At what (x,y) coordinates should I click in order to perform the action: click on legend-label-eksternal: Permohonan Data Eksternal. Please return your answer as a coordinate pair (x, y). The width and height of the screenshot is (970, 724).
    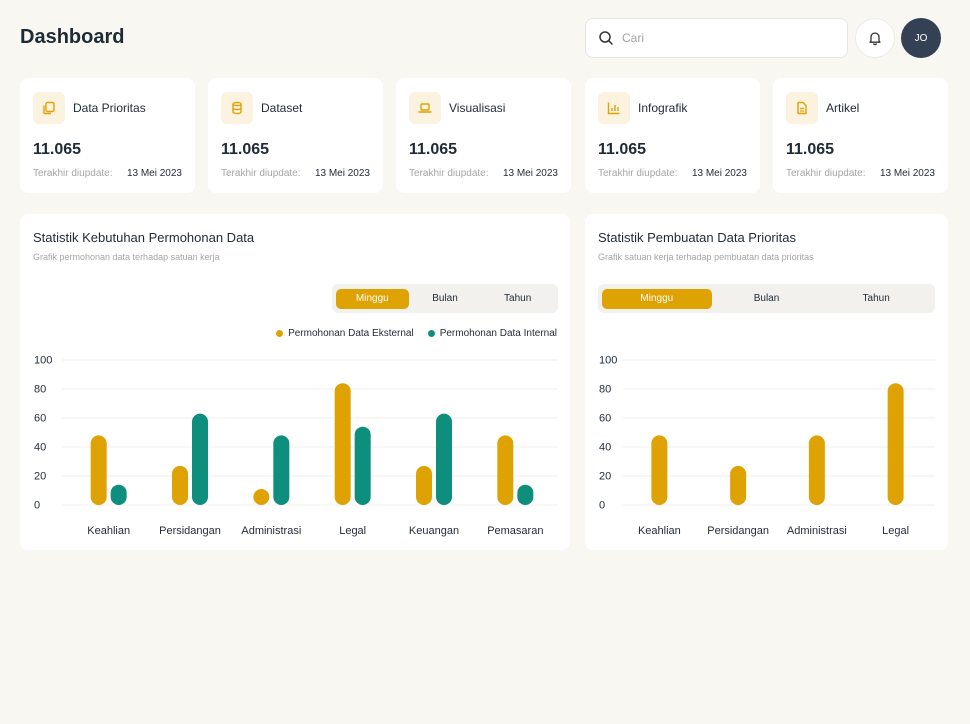
    Looking at the image, I should click on (351, 333).